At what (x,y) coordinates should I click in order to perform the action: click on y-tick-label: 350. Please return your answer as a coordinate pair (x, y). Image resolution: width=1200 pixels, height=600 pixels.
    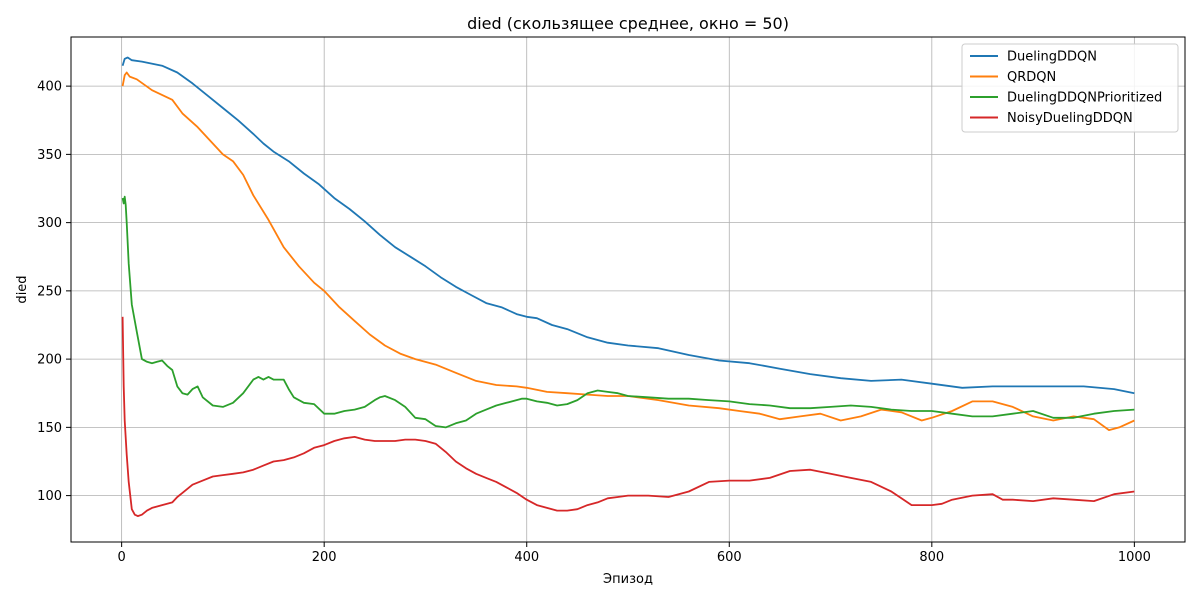
    Looking at the image, I should click on (49, 155).